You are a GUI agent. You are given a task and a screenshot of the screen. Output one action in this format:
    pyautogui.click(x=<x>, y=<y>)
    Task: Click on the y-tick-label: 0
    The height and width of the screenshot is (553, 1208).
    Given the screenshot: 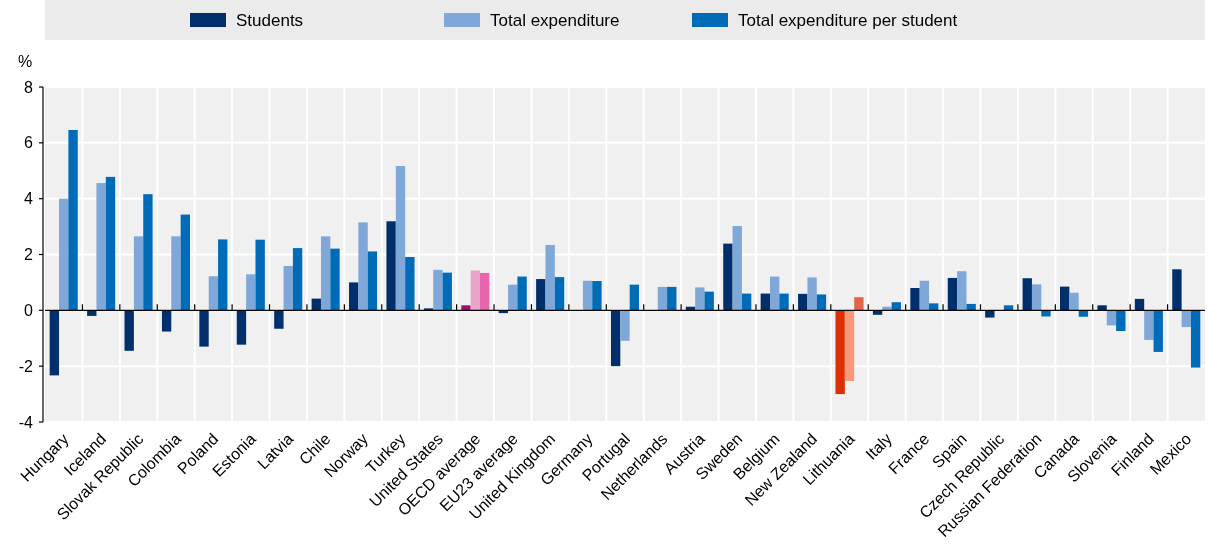 What is the action you would take?
    pyautogui.click(x=29, y=310)
    